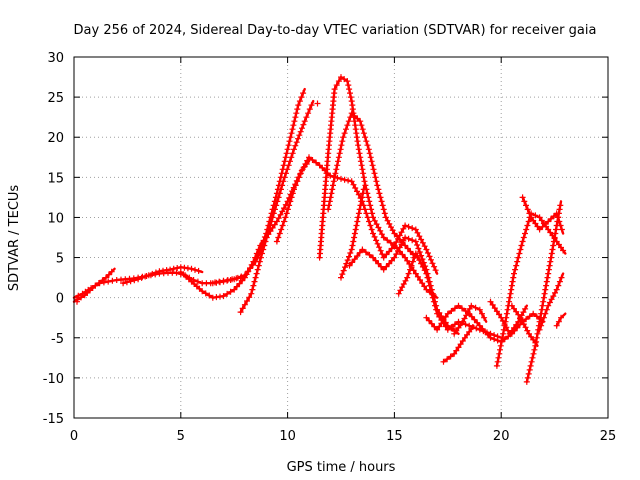 The height and width of the screenshot is (480, 640). I want to click on y-tick-label: 20, so click(55, 138).